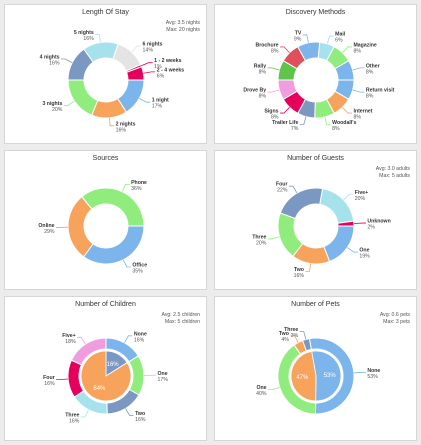 This screenshot has height=445, width=421. I want to click on connector-2-4-weeks, so click(149, 72).